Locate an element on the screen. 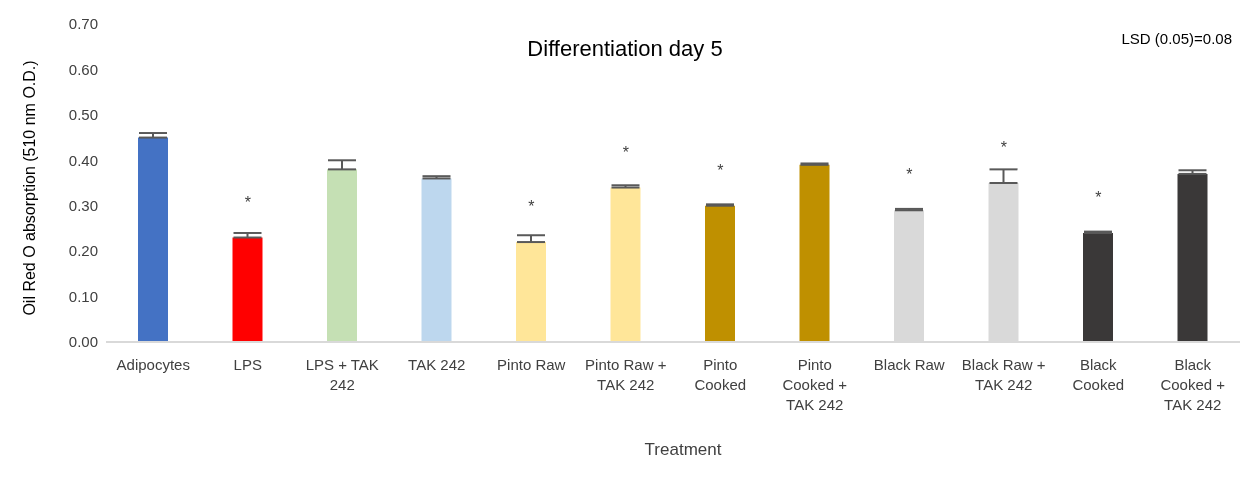  x-tick-label: Black Cooked is located at coordinates (1098, 374).